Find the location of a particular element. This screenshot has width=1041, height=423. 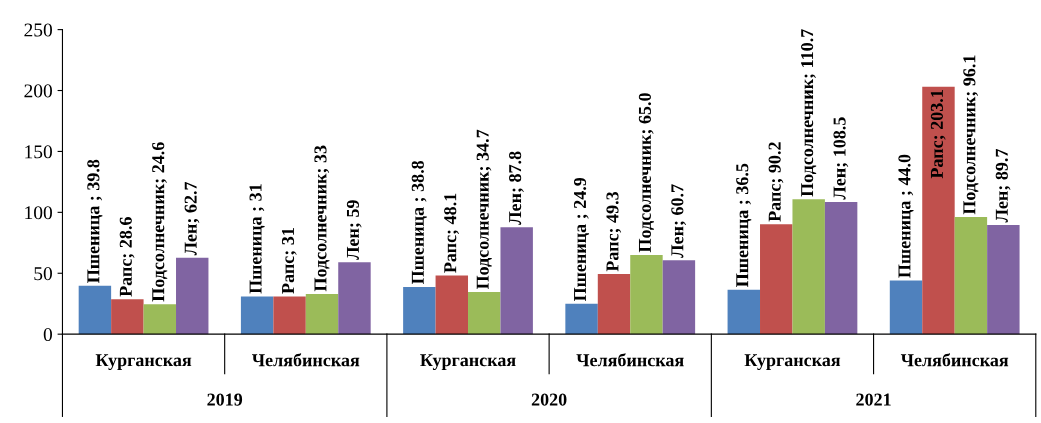

data-label: Пшеница ; 44.0 is located at coordinates (906, 216).